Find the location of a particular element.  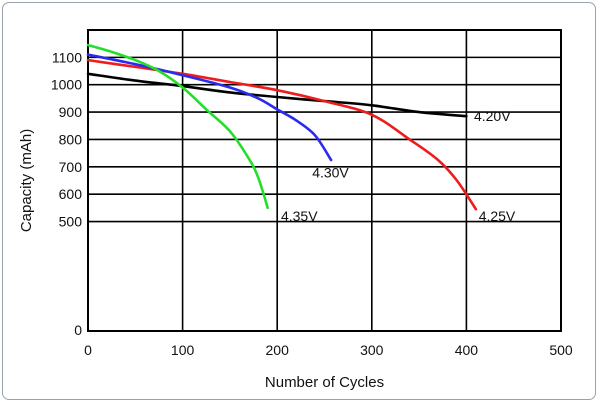

x-tick-label: 300 is located at coordinates (372, 350).